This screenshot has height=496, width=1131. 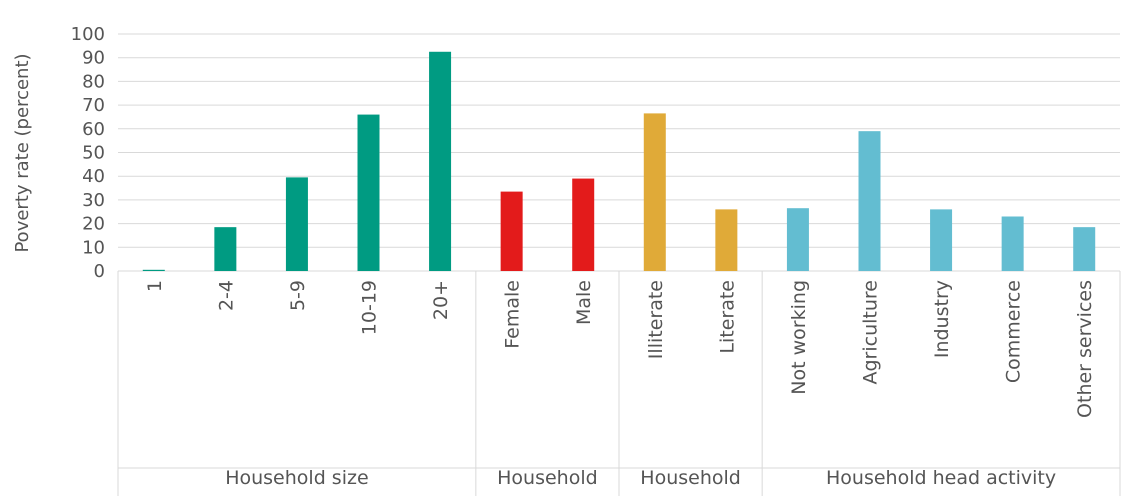 What do you see at coordinates (513, 314) in the screenshot?
I see `category-label: Female` at bounding box center [513, 314].